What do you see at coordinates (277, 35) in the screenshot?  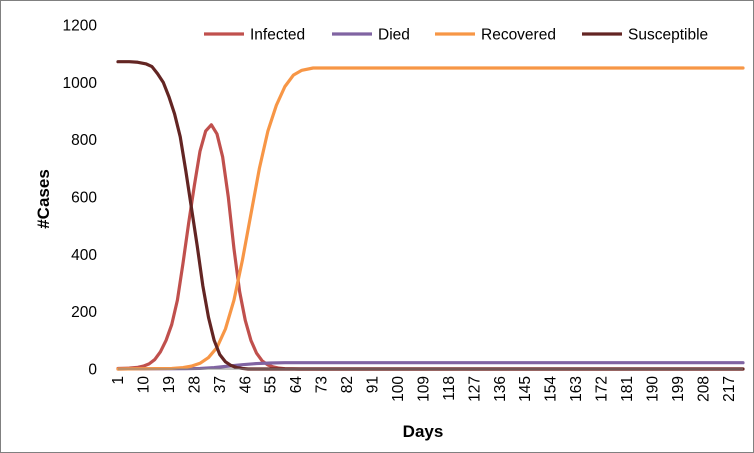 I see `legend-label: Infected` at bounding box center [277, 35].